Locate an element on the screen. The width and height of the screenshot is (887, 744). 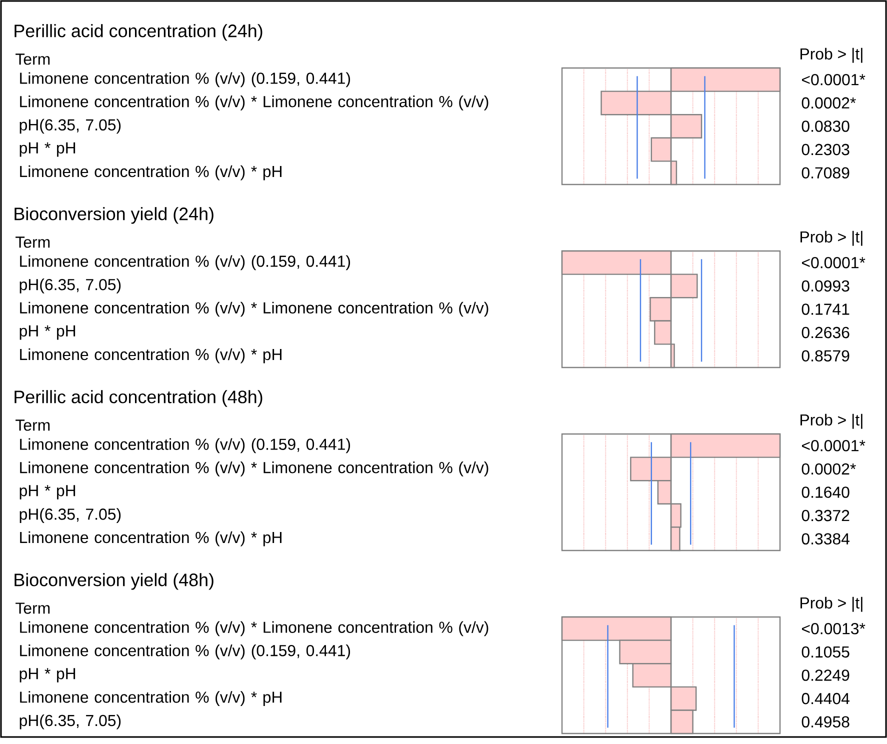
text: 0.0830 is located at coordinates (826, 126).